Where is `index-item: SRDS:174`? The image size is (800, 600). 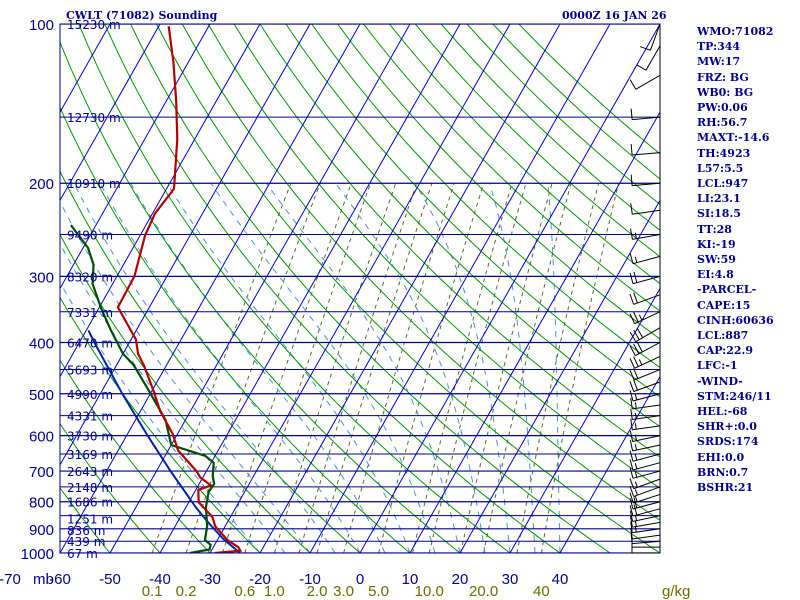 index-item: SRDS:174 is located at coordinates (728, 442).